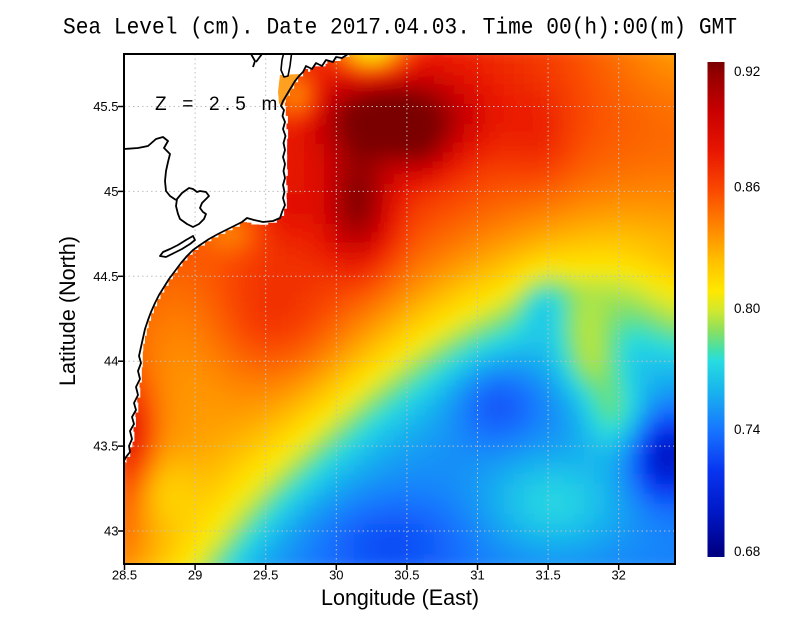 The height and width of the screenshot is (618, 800). What do you see at coordinates (747, 429) in the screenshot?
I see `svg-text: 0.74` at bounding box center [747, 429].